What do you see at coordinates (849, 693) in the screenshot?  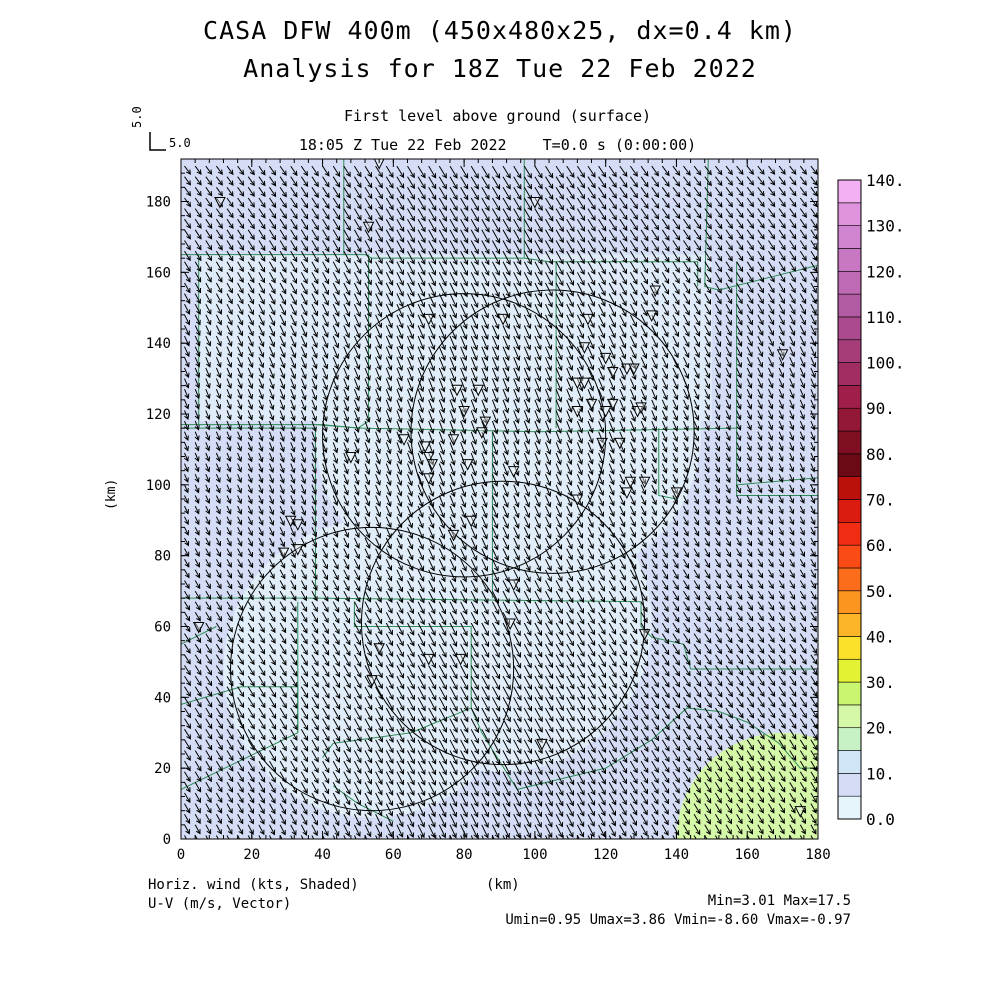 I see `colorbar-segment` at bounding box center [849, 693].